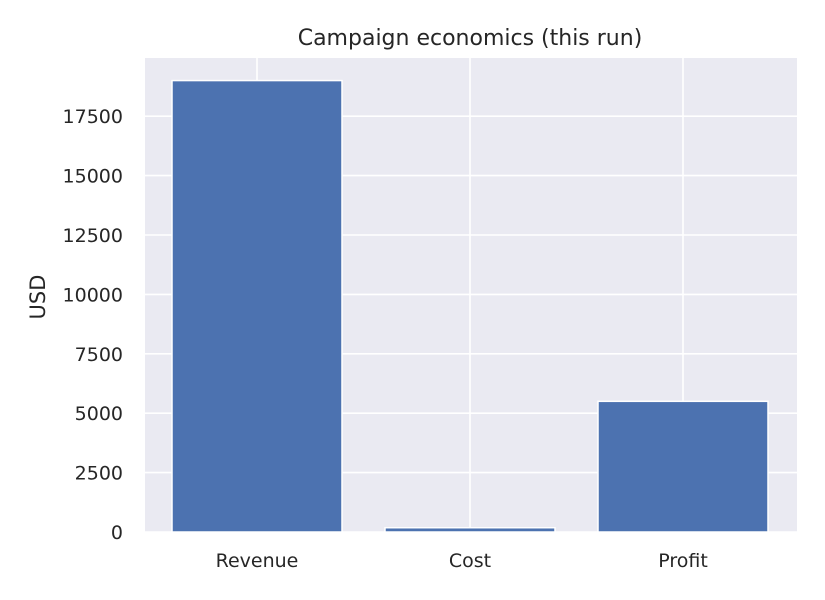 Image resolution: width=825 pixels, height=600 pixels. What do you see at coordinates (470, 529) in the screenshot?
I see `bar-cost` at bounding box center [470, 529].